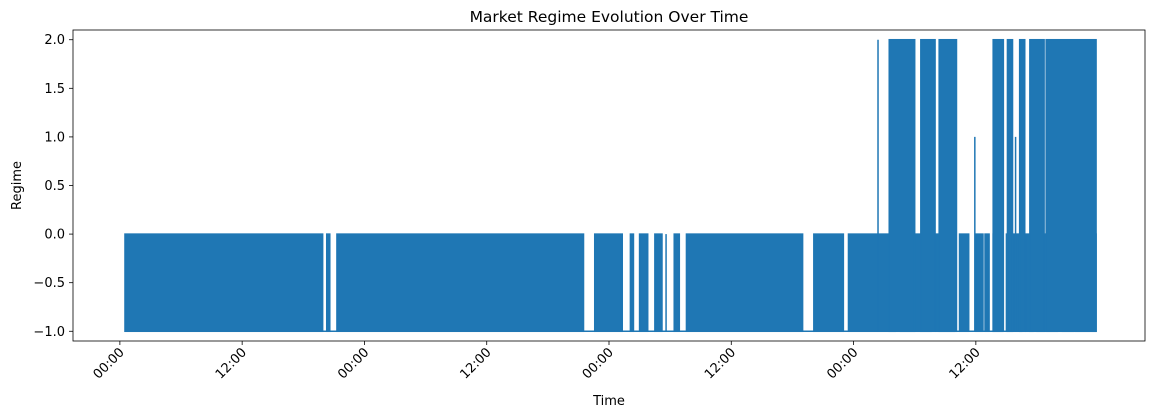 Image resolution: width=1167 pixels, height=417 pixels. I want to click on y-tick-label: 0.5, so click(54, 186).